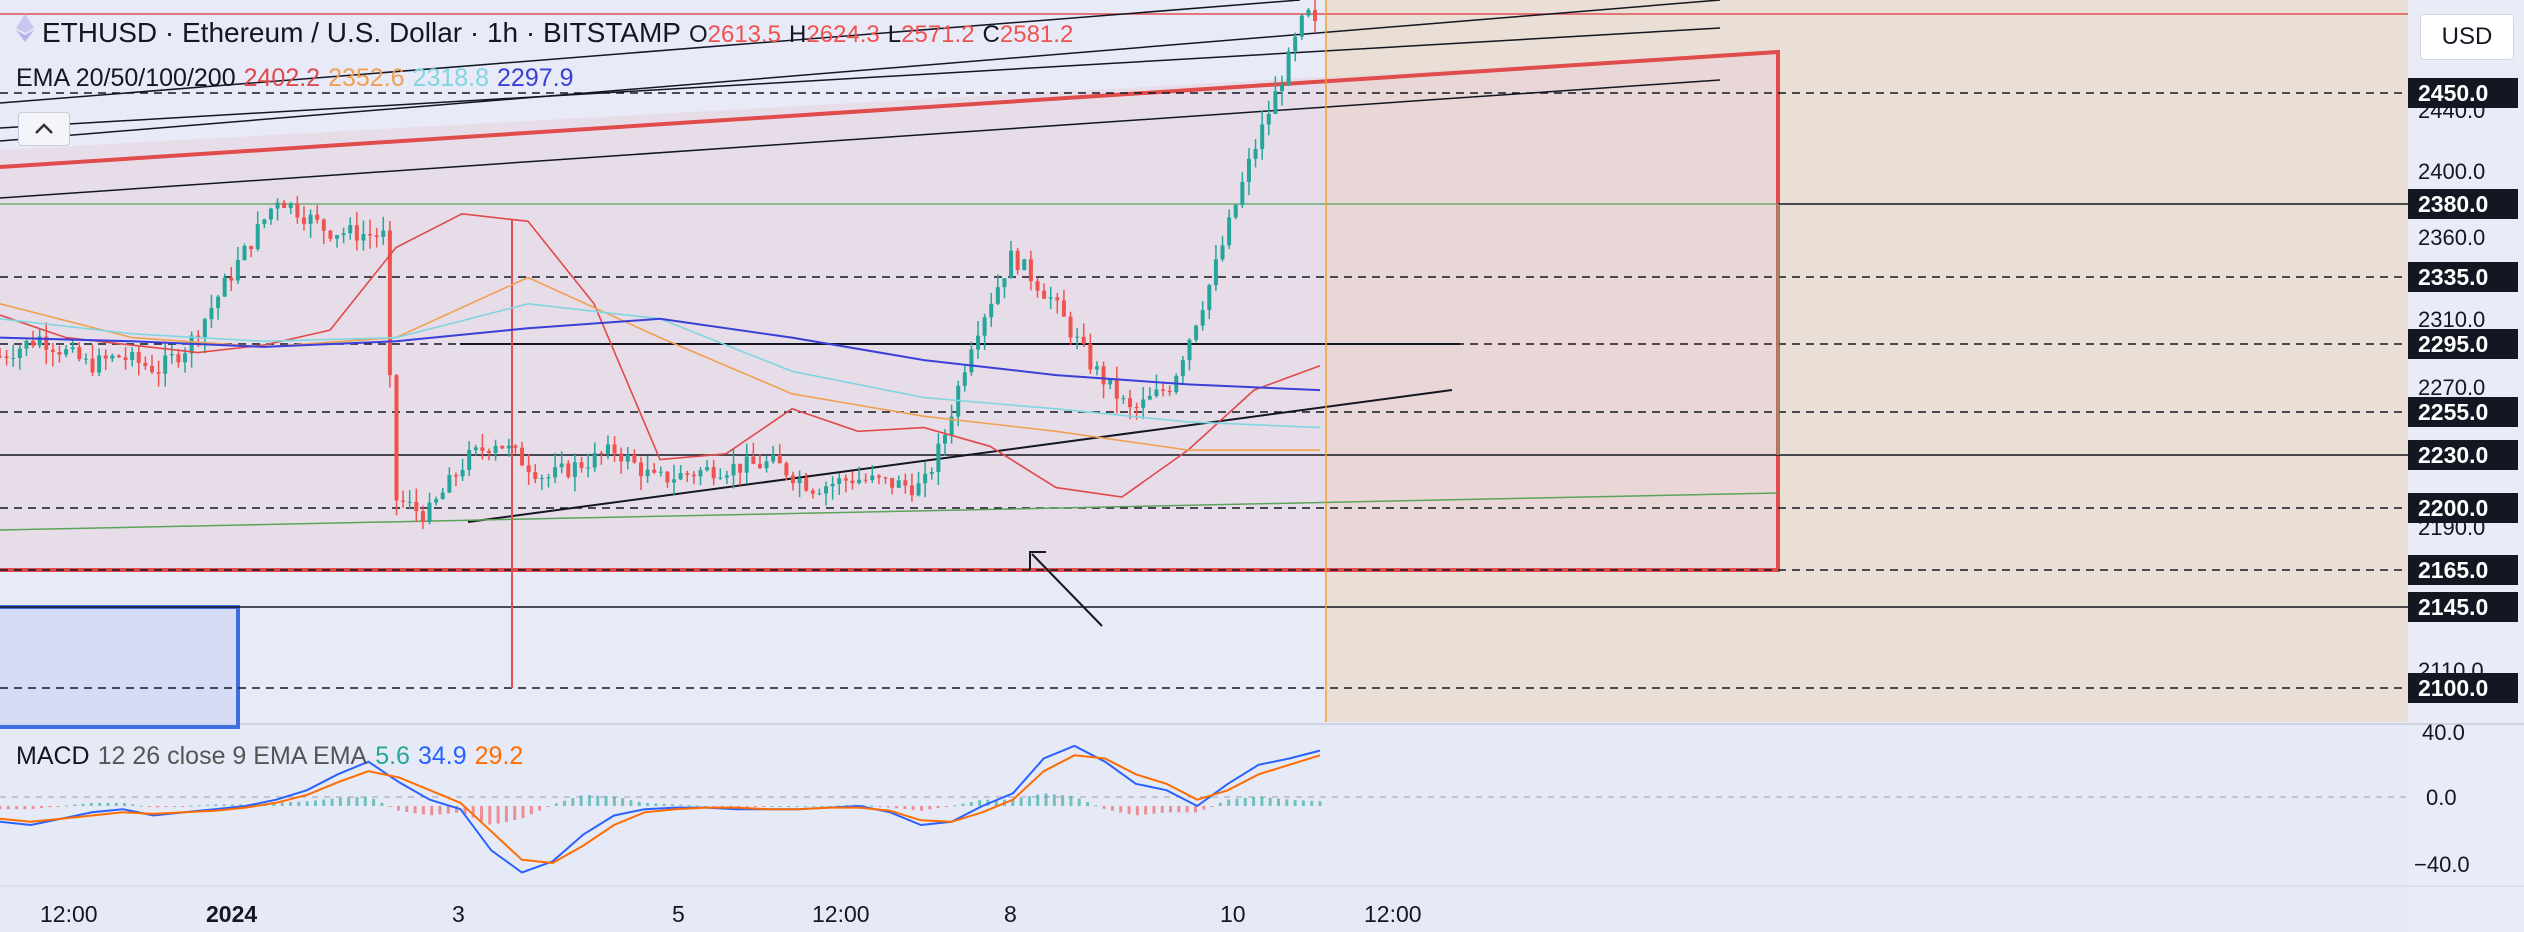 Image resolution: width=2524 pixels, height=932 pixels. Describe the element at coordinates (2453, 204) in the screenshot. I see `level-label: 2380.0` at that location.